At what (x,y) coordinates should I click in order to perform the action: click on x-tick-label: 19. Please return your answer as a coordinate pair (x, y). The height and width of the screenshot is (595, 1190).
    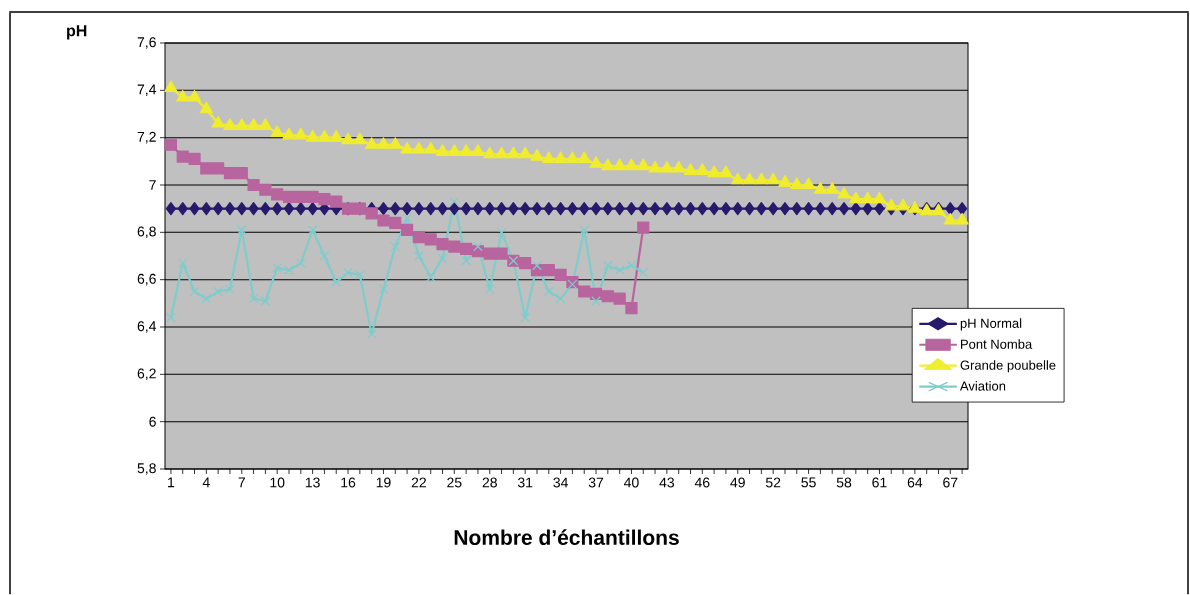
    Looking at the image, I should click on (383, 482).